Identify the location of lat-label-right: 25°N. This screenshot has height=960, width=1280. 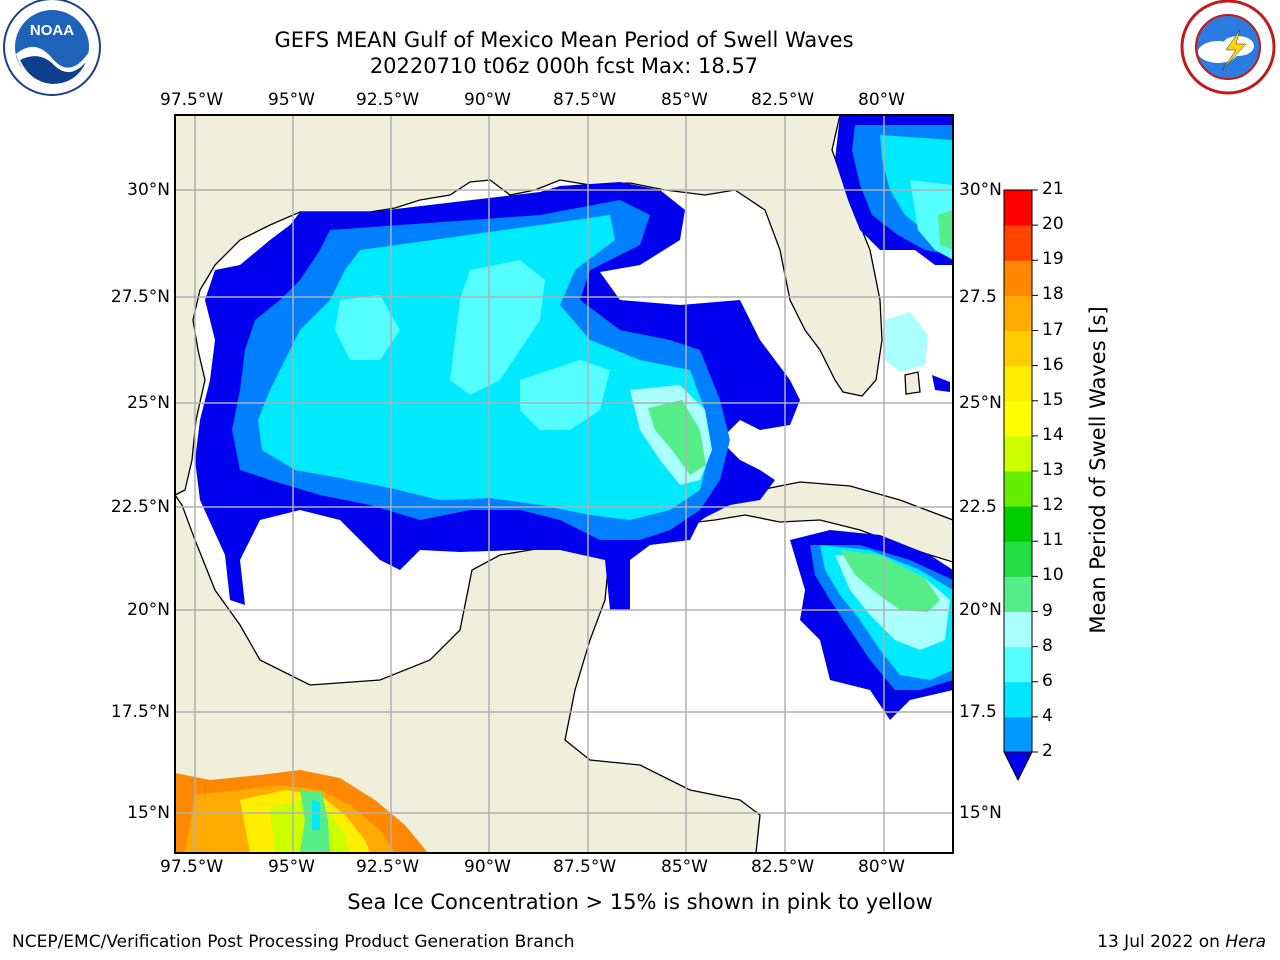
(980, 403).